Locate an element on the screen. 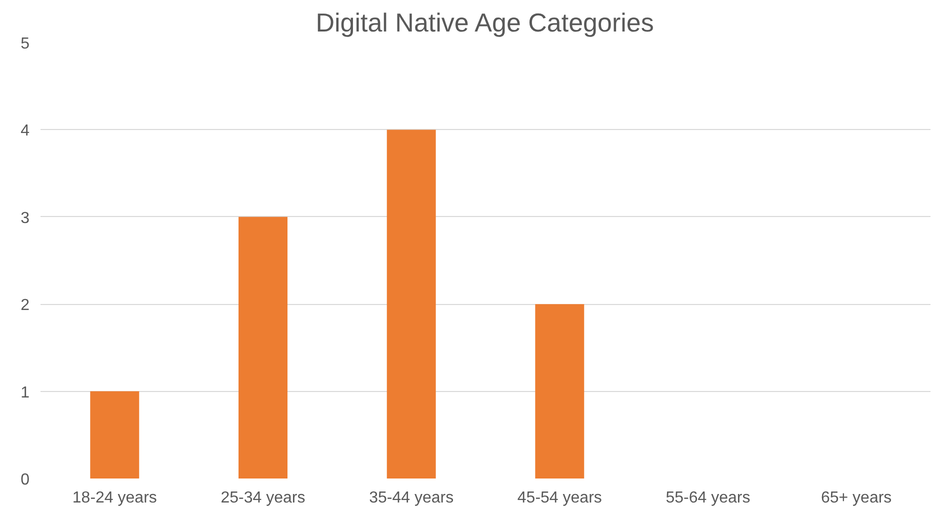 This screenshot has height=518, width=944. y-tick-label: 2 is located at coordinates (25, 305).